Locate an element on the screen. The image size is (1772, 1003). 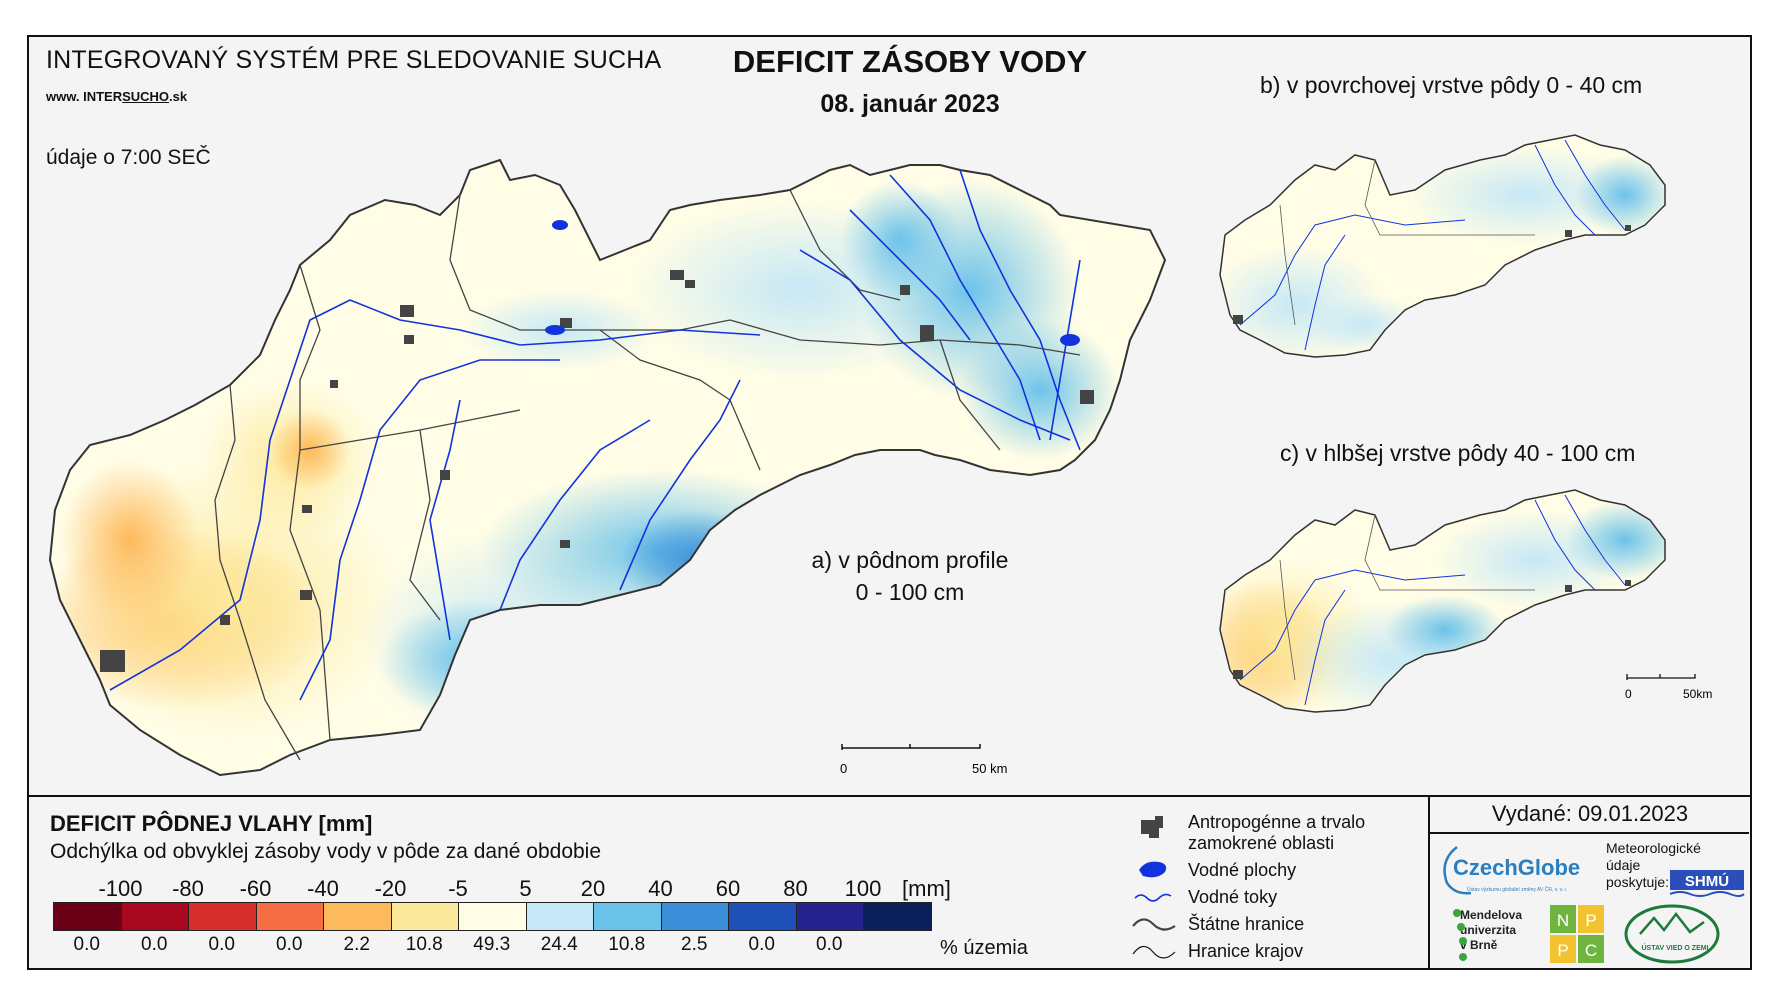
scale-bar-small: 0 50km is located at coordinates (1668, 687).